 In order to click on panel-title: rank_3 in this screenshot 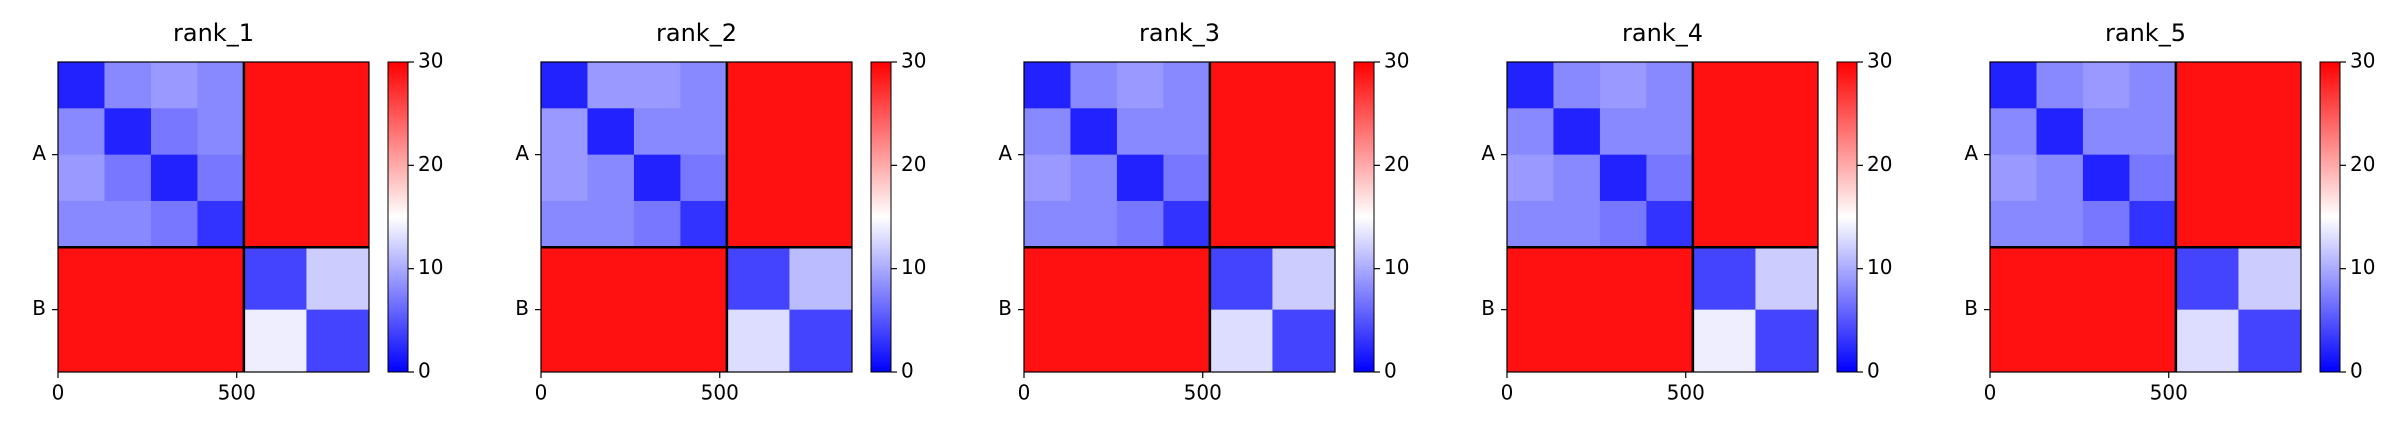, I will do `click(1179, 33)`.